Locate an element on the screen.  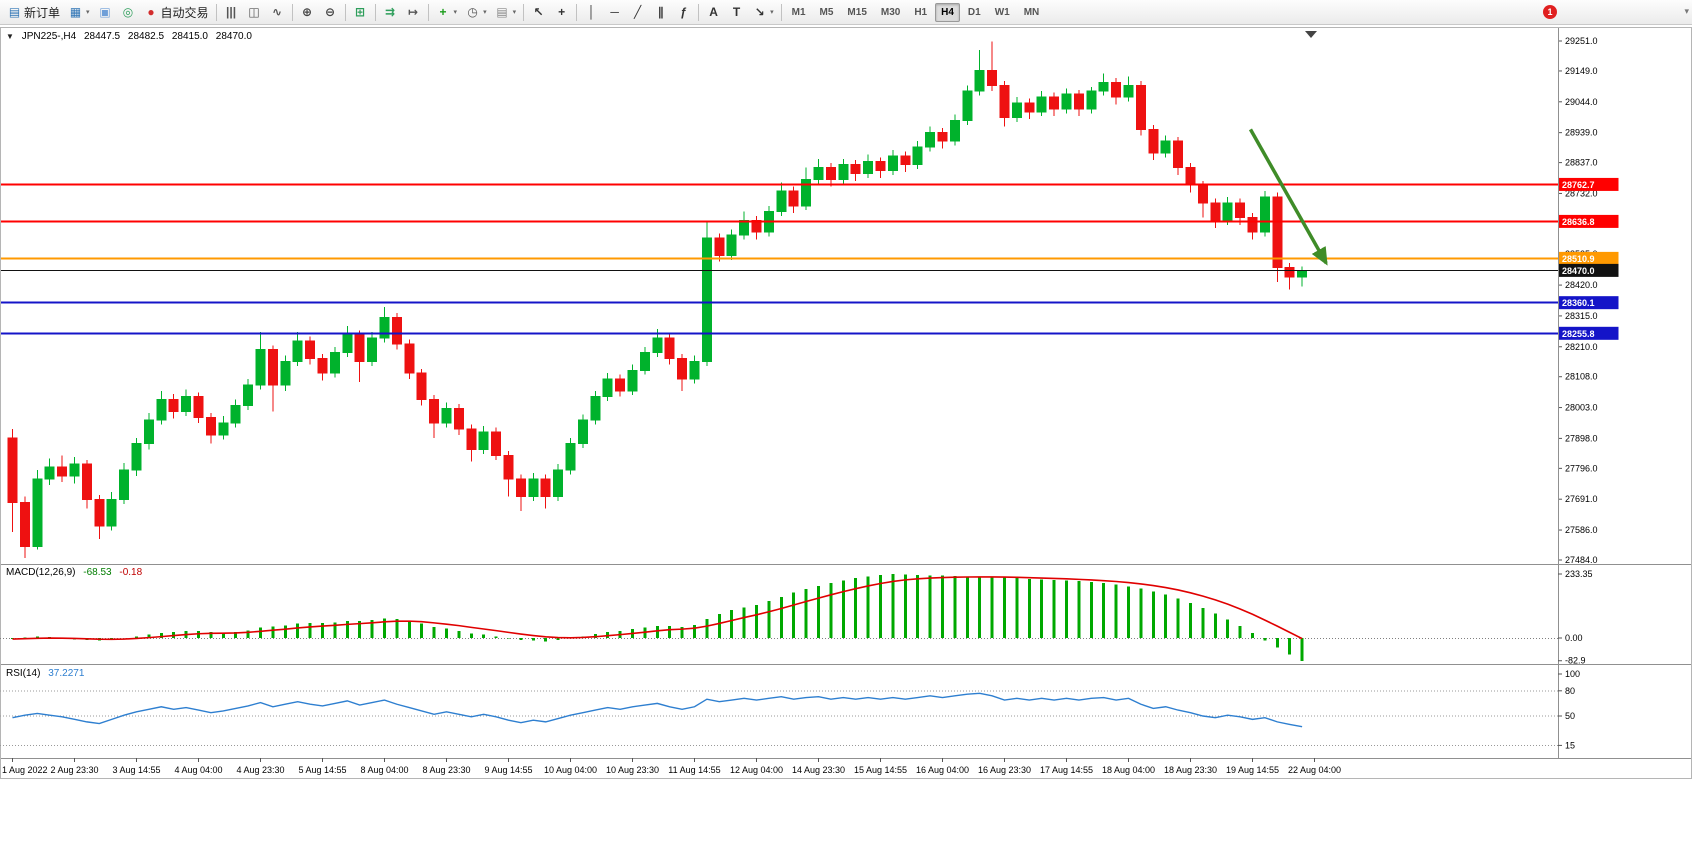
timeframe-m5-button: M5 is located at coordinates (826, 12).